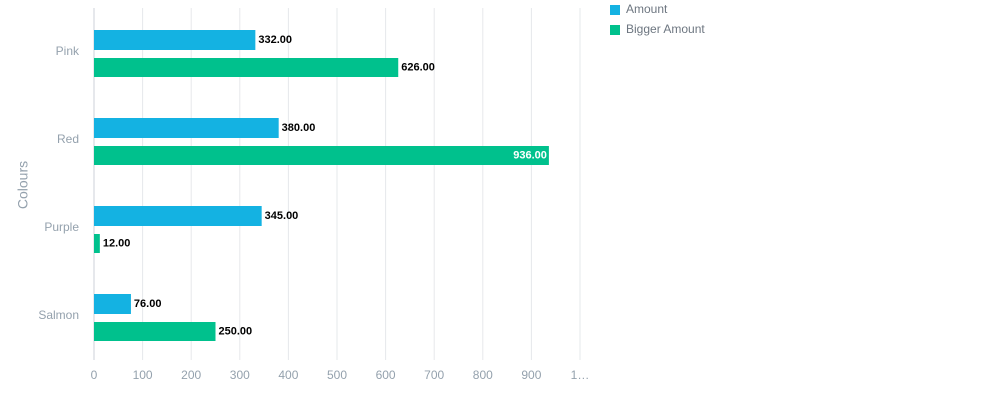 The height and width of the screenshot is (400, 992). Describe the element at coordinates (191, 375) in the screenshot. I see `x-tick-label: 200` at that location.